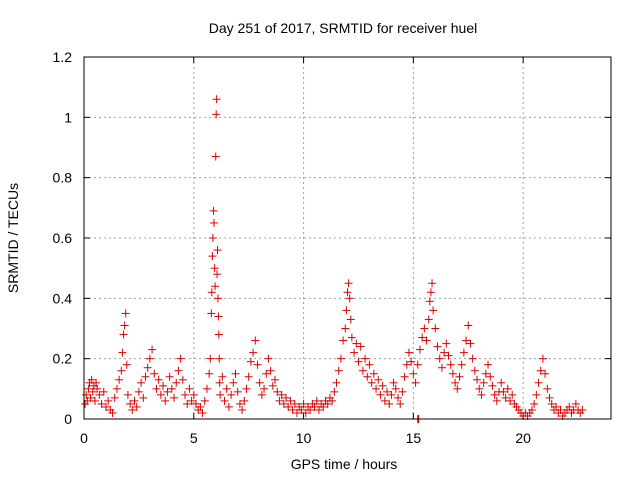 This screenshot has width=640, height=480. What do you see at coordinates (523, 438) in the screenshot?
I see `x-tick-label: 20` at bounding box center [523, 438].